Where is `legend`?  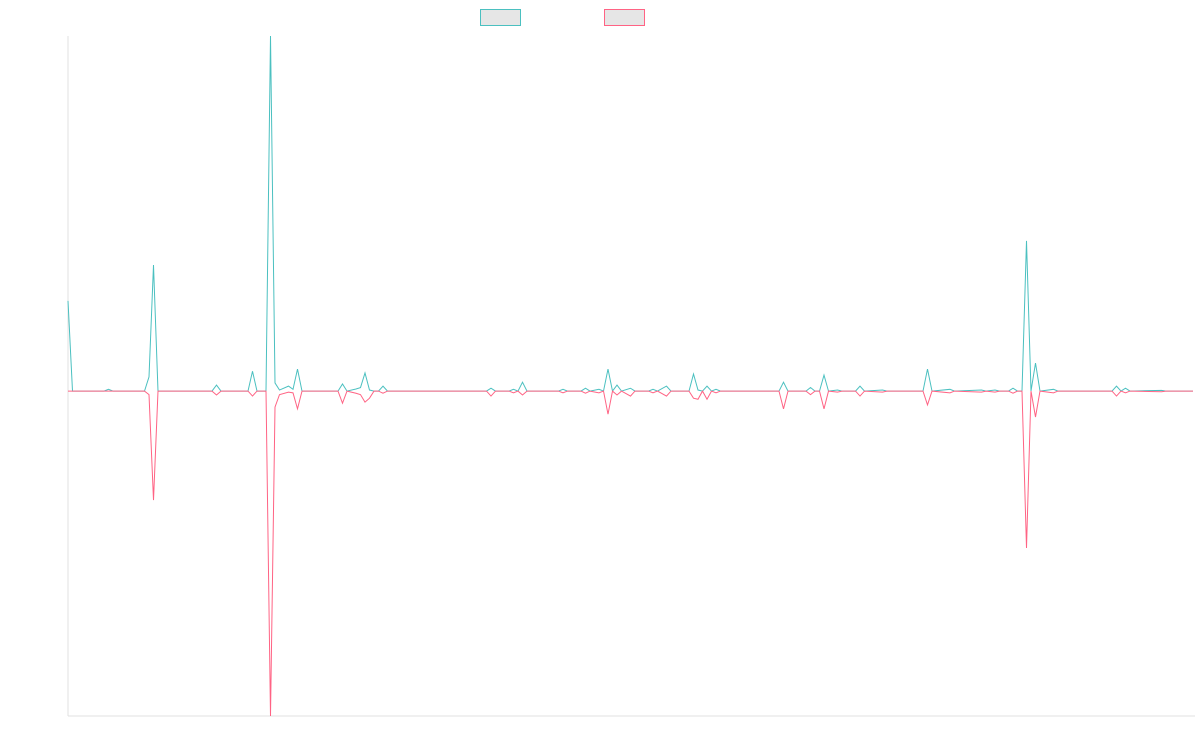
legend is located at coordinates (562, 17).